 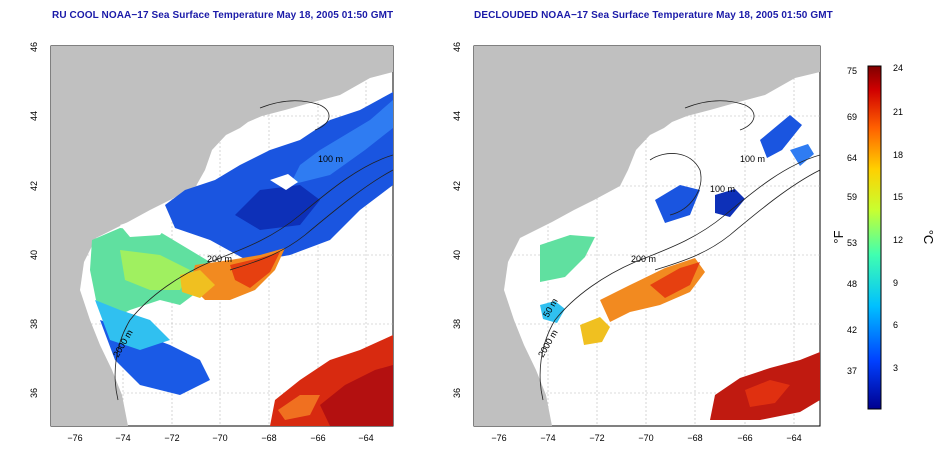 What do you see at coordinates (898, 197) in the screenshot?
I see `svg-text: 15` at bounding box center [898, 197].